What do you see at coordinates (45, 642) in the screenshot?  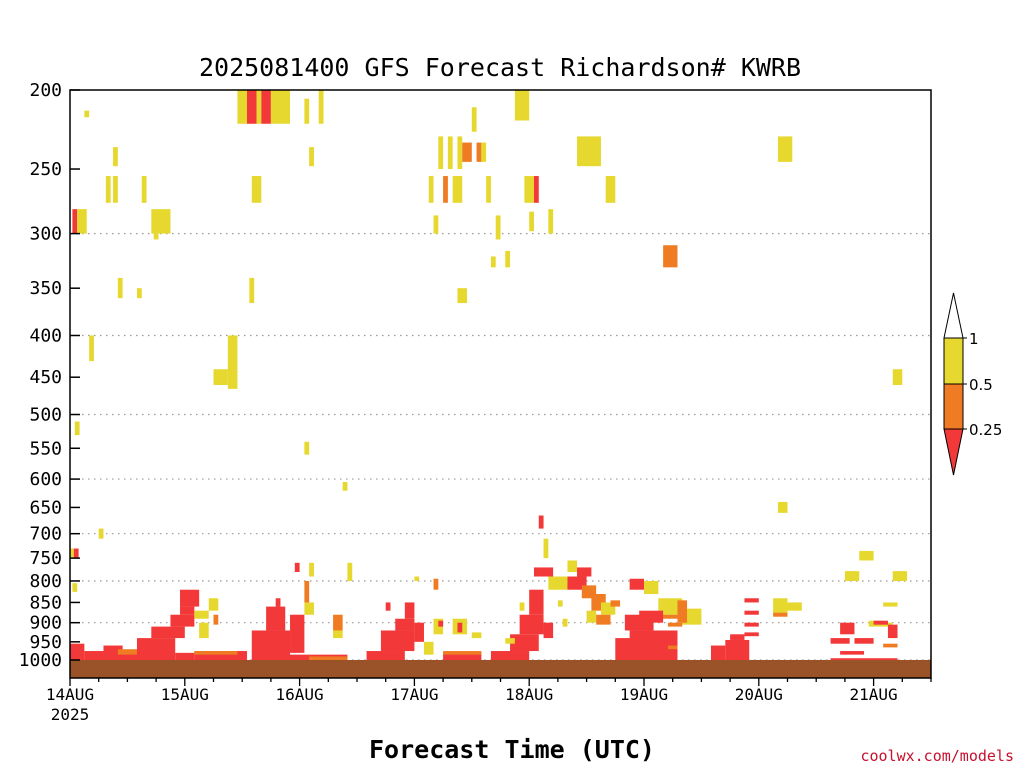 I see `y-tick-label: 950` at bounding box center [45, 642].